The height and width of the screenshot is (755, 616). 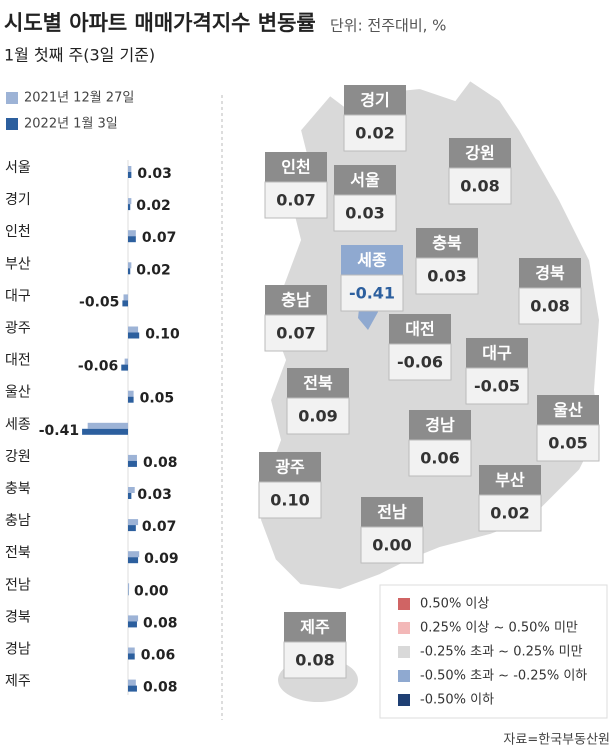 I want to click on region-value: 0.10, so click(x=289, y=500).